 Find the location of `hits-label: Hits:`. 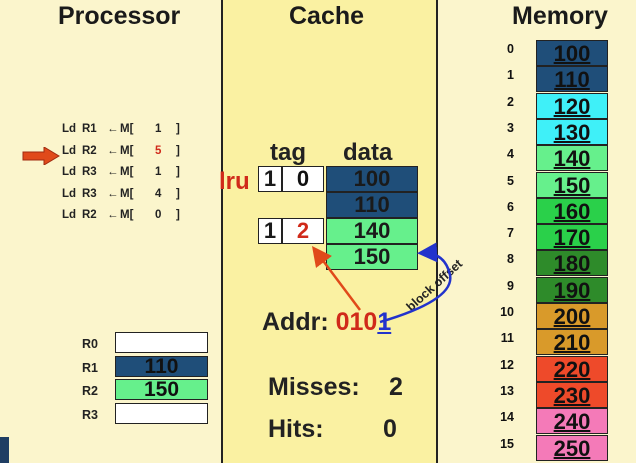

hits-label: Hits: is located at coordinates (296, 429).